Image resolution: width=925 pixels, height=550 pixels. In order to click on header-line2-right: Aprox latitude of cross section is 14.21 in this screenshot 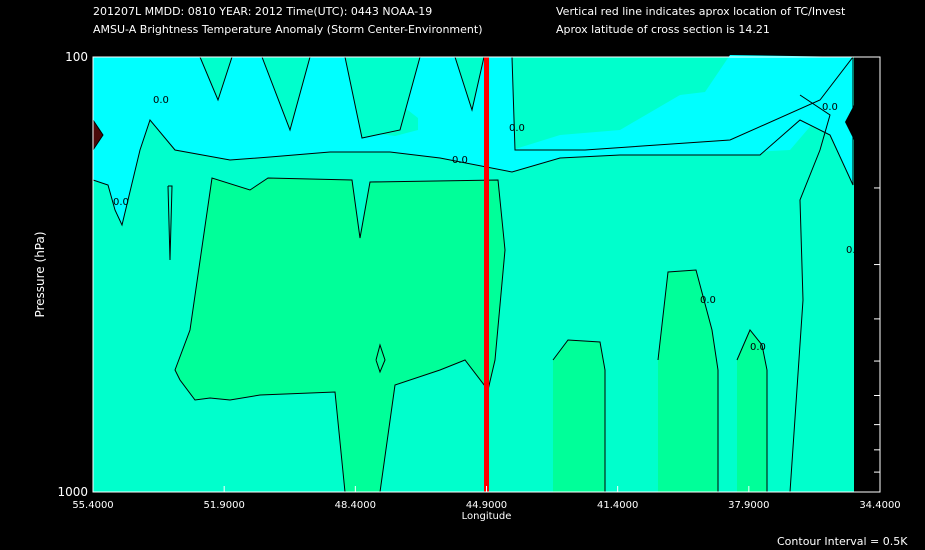, I will do `click(663, 29)`.